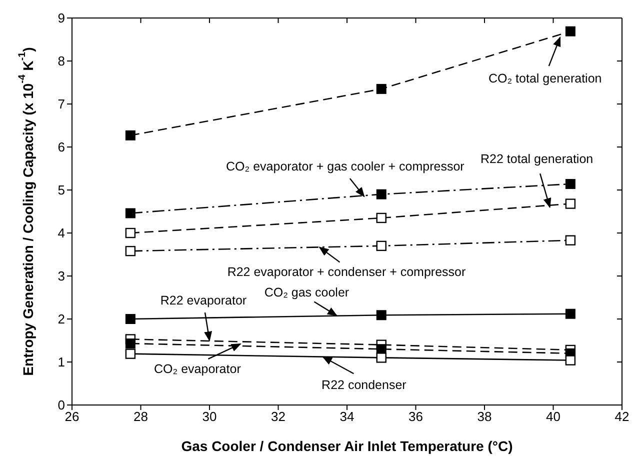 This screenshot has width=644, height=469. I want to click on y-tick-label: 3, so click(61, 276).